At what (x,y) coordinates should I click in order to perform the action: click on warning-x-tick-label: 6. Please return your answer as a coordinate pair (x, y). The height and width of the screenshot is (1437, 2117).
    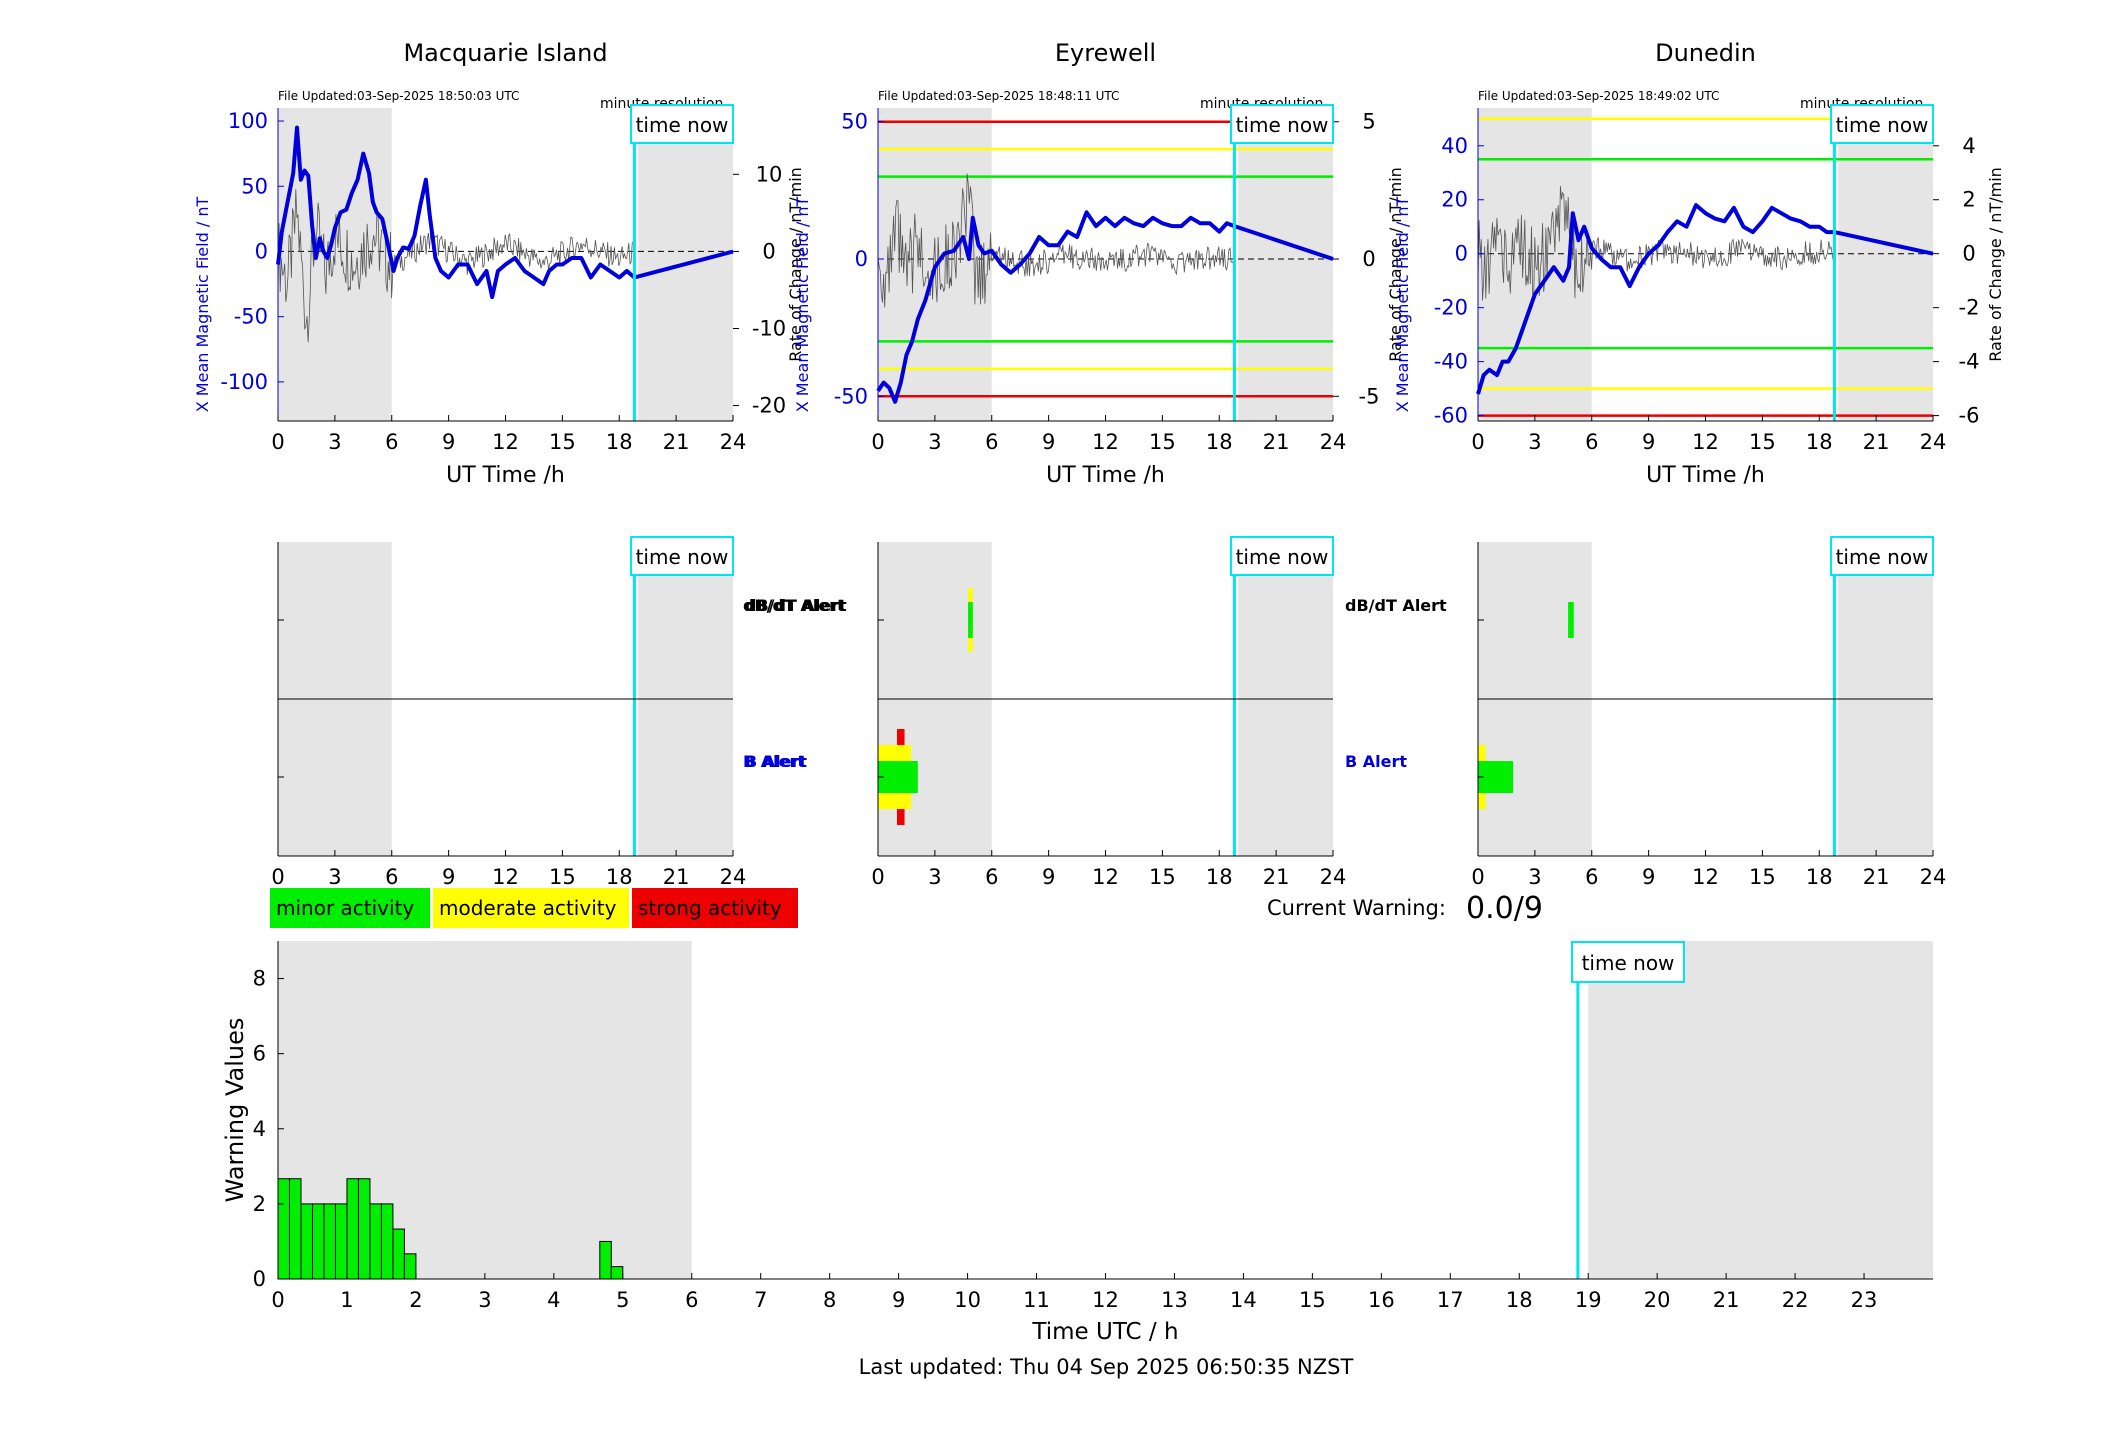
    Looking at the image, I should click on (691, 1300).